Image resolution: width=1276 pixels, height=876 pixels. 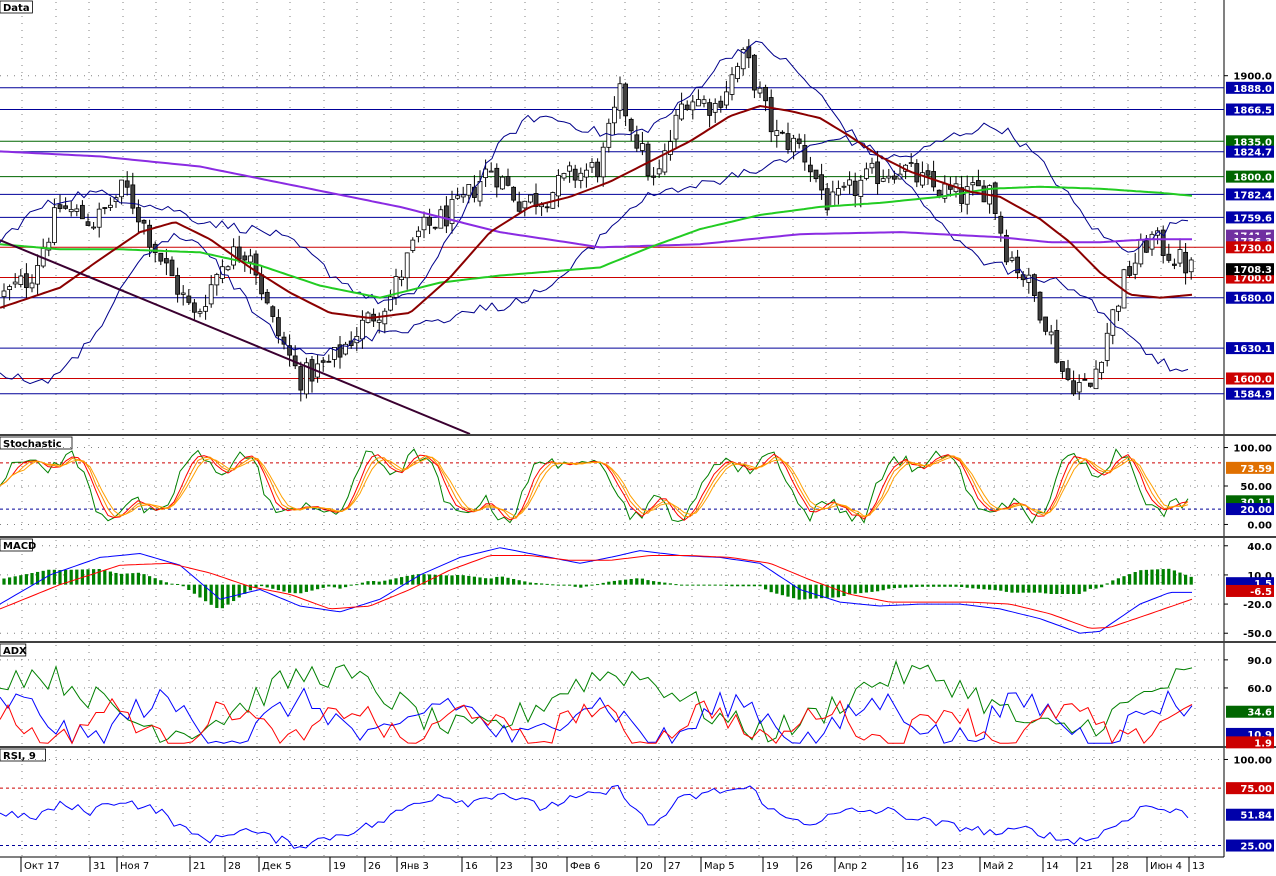 What do you see at coordinates (1257, 634) in the screenshot?
I see `axis-tick-label: -50.0` at bounding box center [1257, 634].